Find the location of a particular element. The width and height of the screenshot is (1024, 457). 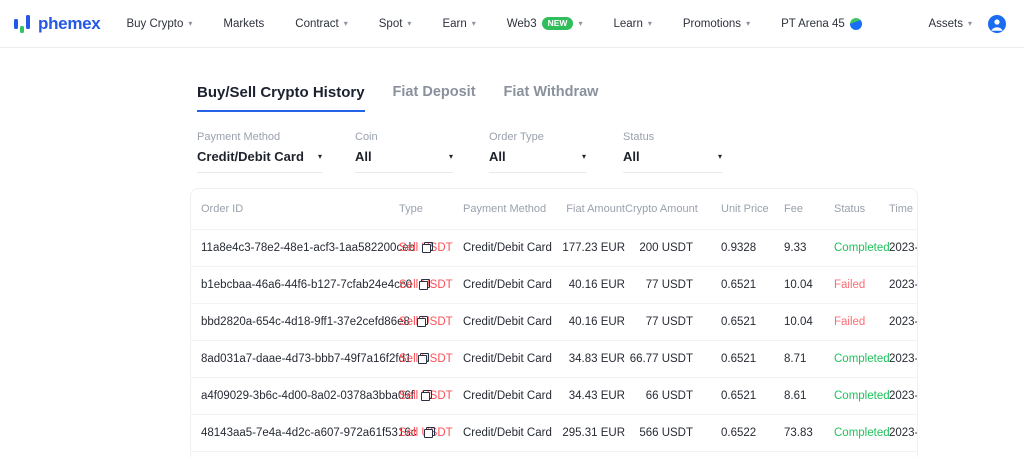

column-header-status: Status is located at coordinates (851, 209).